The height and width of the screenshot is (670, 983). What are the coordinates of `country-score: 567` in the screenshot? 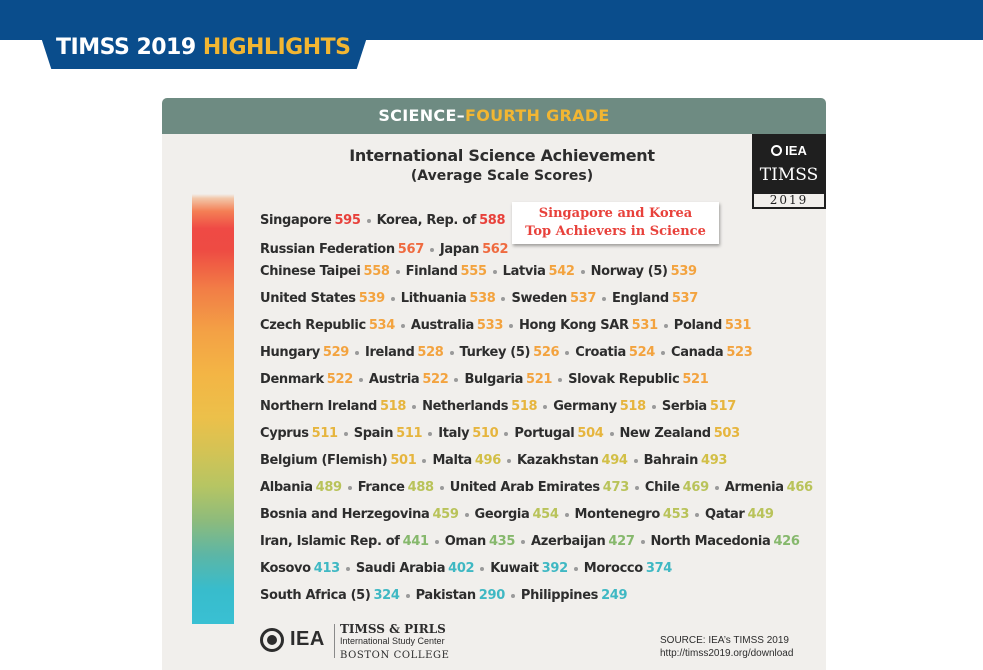 It's located at (410, 249).